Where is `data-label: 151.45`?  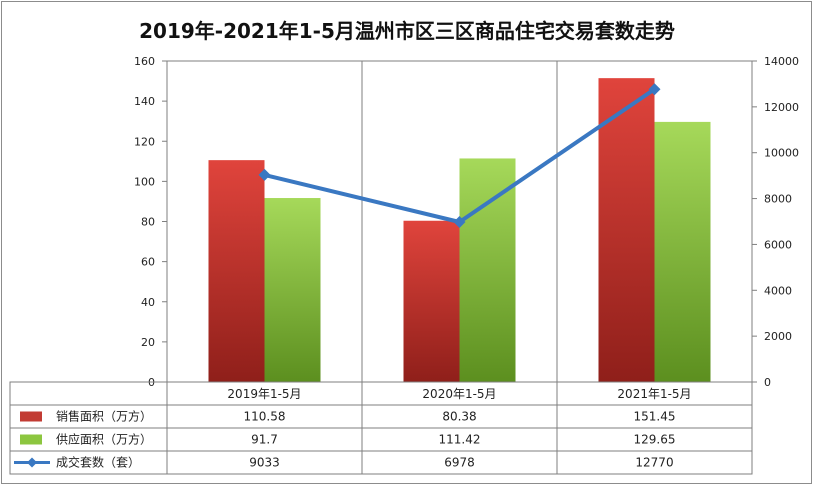
data-label: 151.45 is located at coordinates (655, 417).